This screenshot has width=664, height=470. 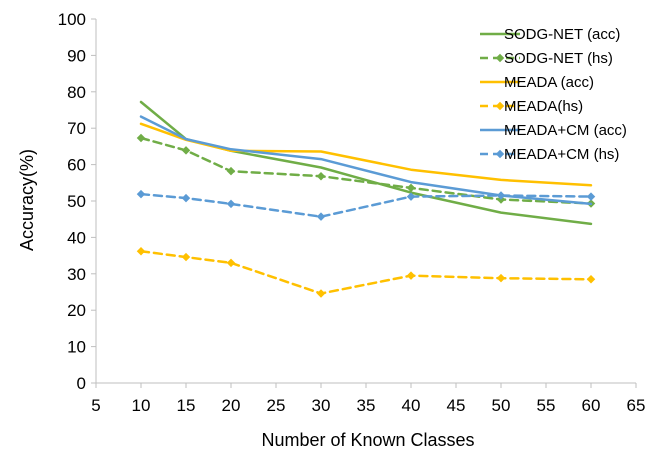 I want to click on legend-label: MEADA(hs), so click(x=543, y=106).